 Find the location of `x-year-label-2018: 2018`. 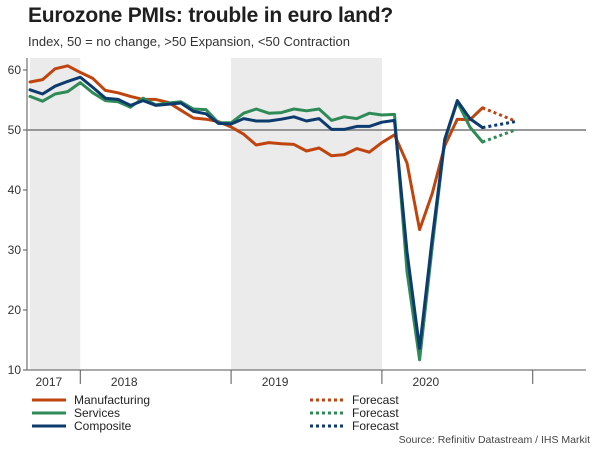

x-year-label-2018: 2018 is located at coordinates (124, 382).